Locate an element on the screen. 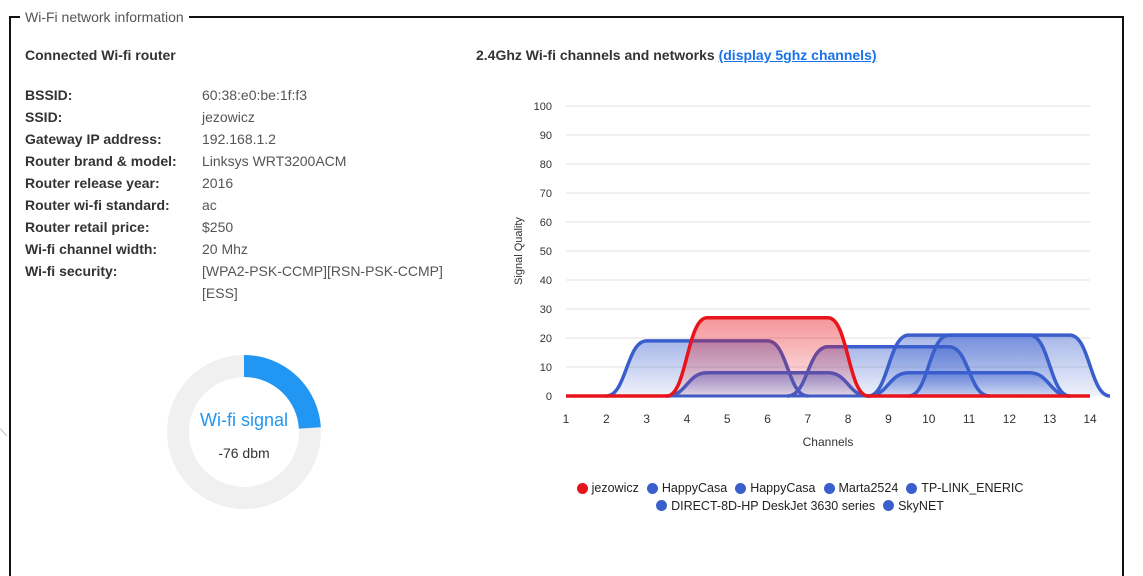  legend-item: Marta2524 is located at coordinates (861, 488).